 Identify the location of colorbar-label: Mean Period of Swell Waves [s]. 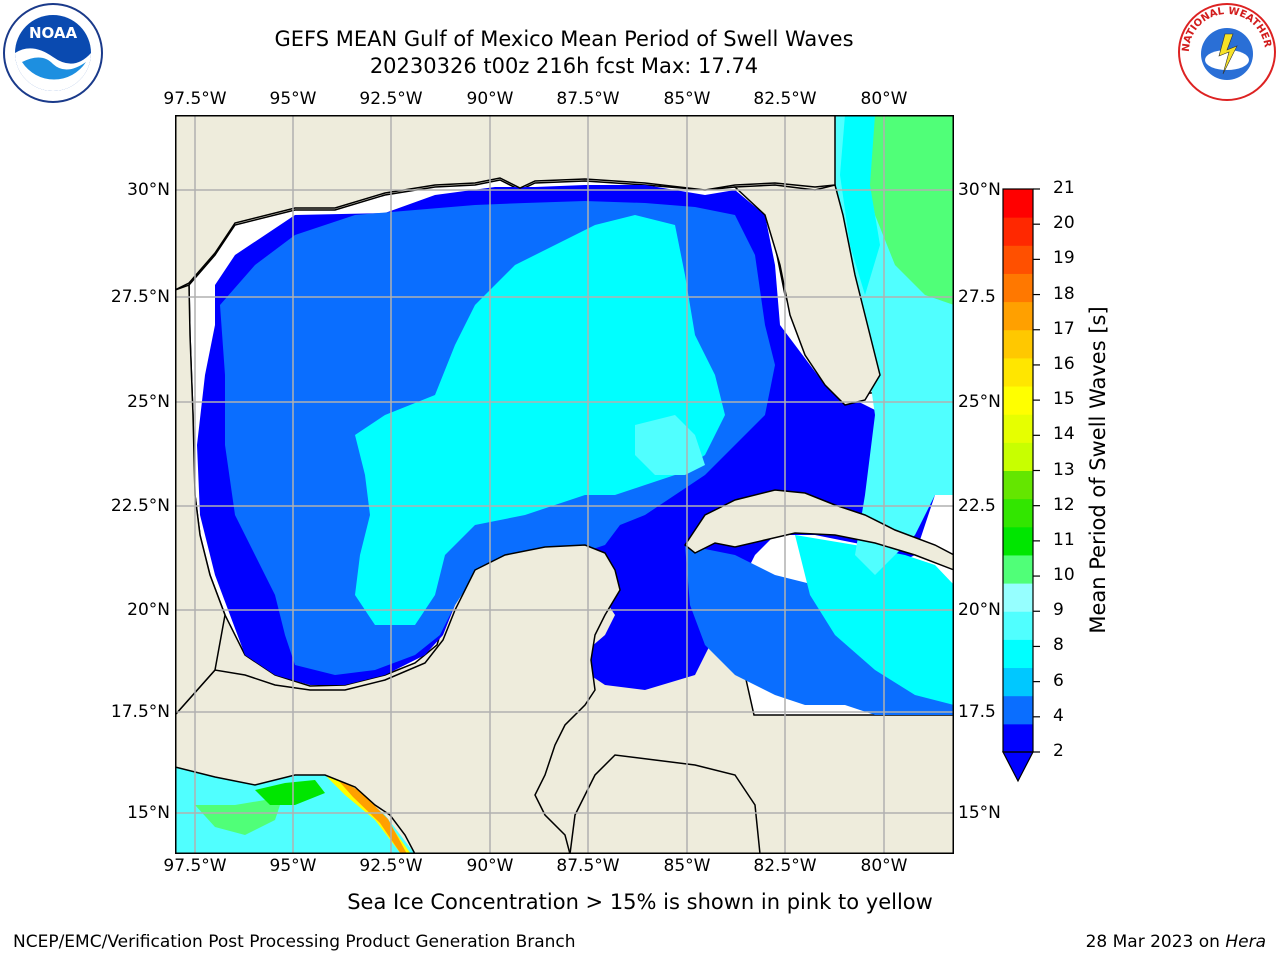
(1098, 470).